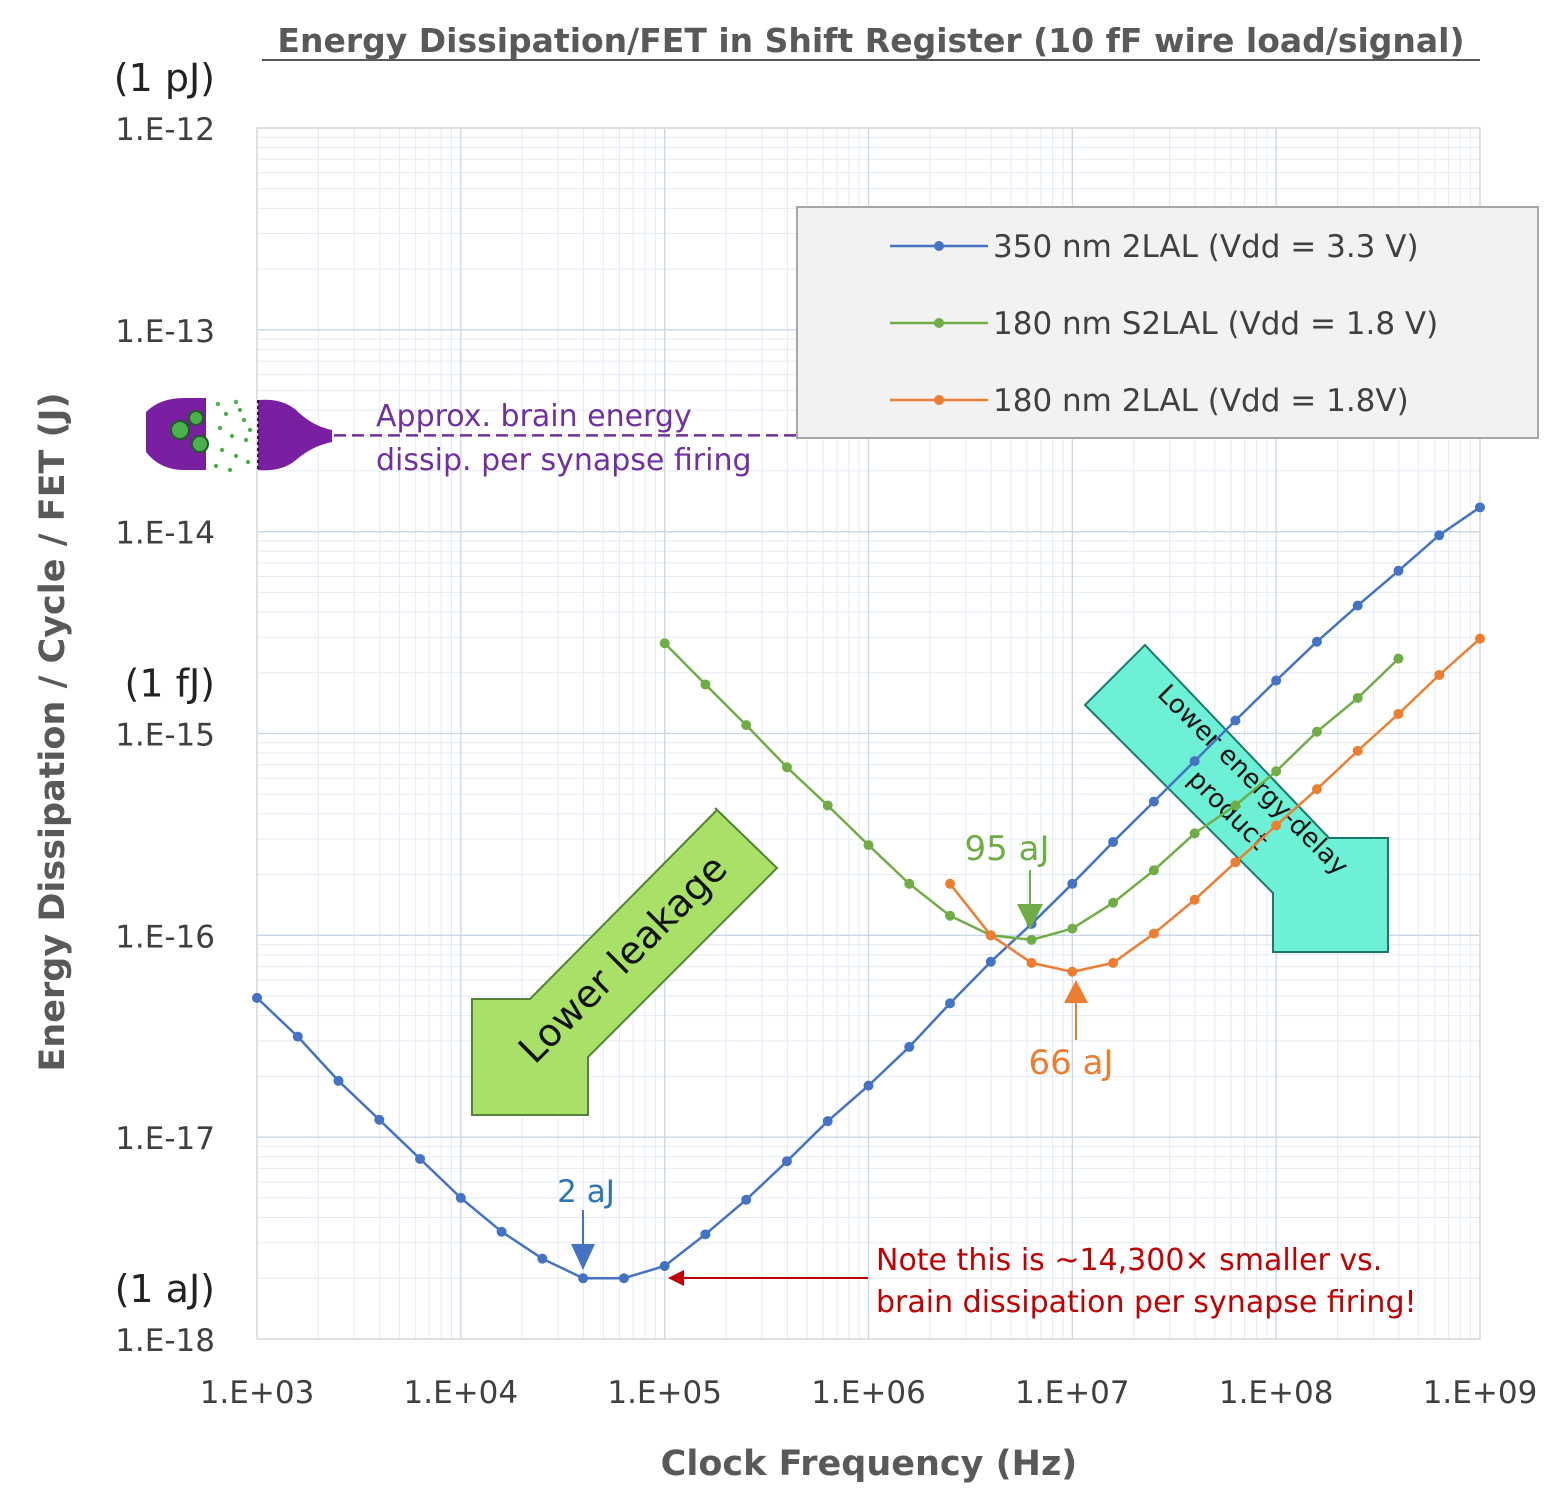 Image resolution: width=1566 pixels, height=1504 pixels. What do you see at coordinates (534, 416) in the screenshot?
I see `brain-annotation-line1: Approx. brain energy` at bounding box center [534, 416].